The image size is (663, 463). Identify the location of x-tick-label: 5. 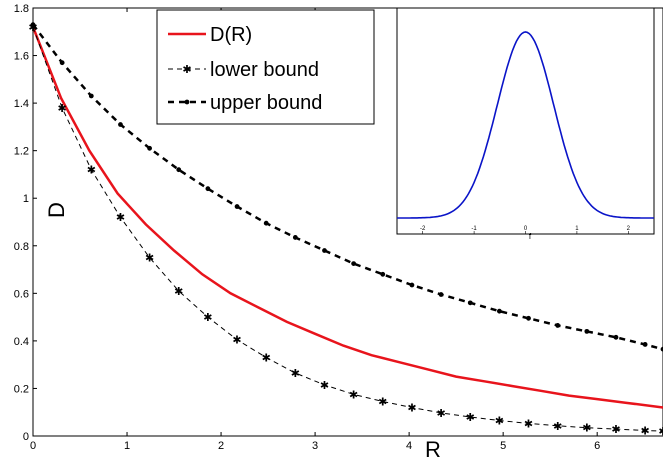
(503, 446).